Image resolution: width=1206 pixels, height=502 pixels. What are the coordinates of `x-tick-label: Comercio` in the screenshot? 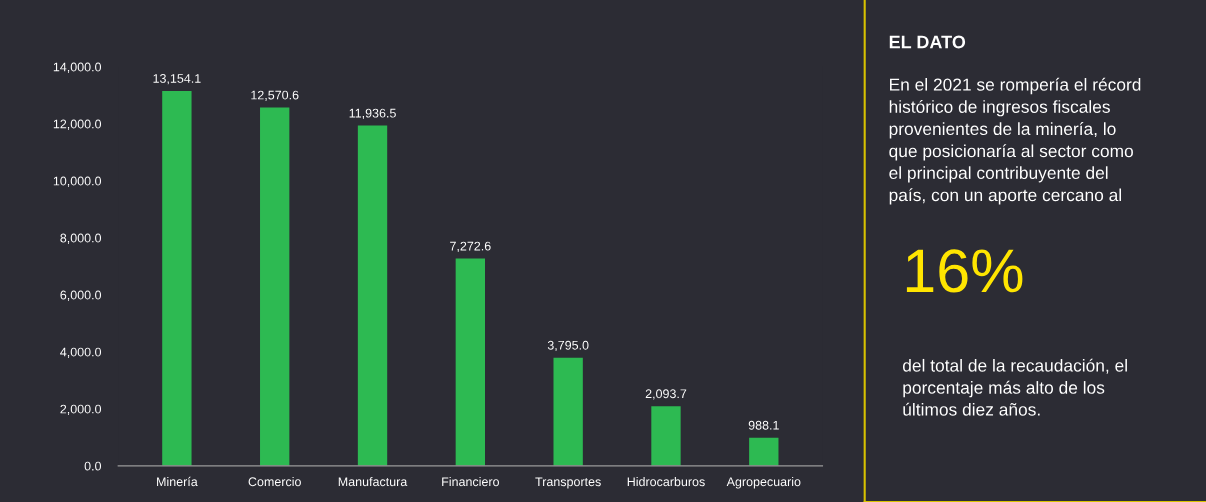 It's located at (274, 481).